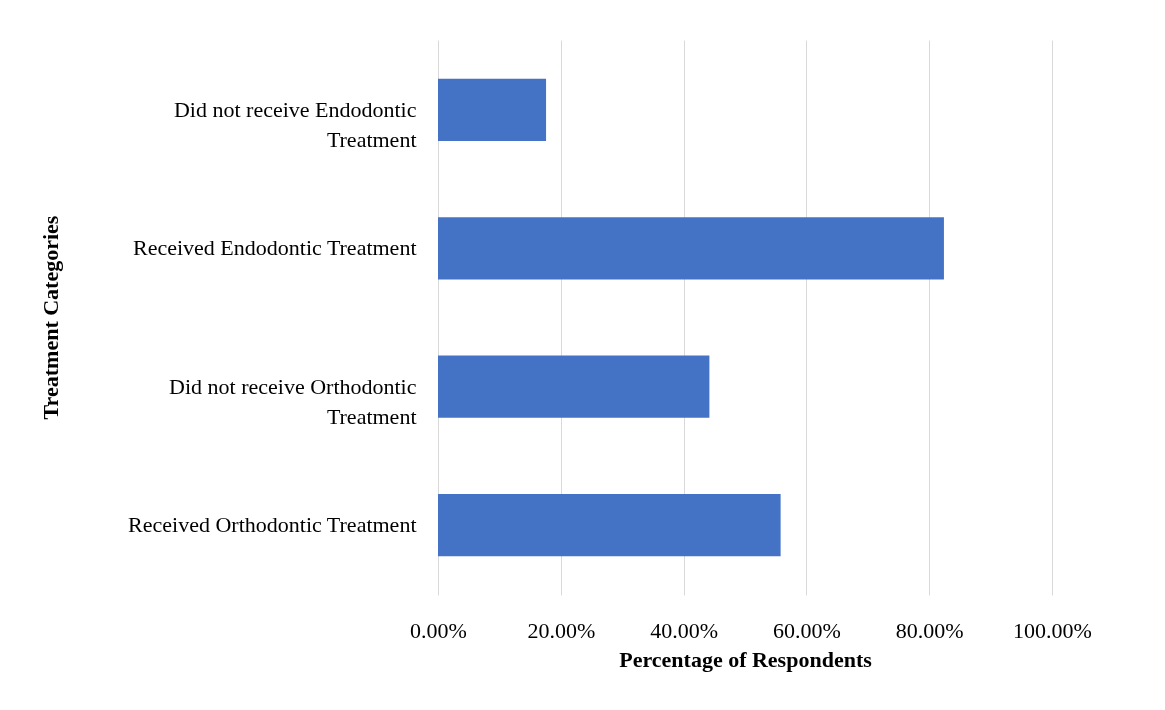 This screenshot has width=1165, height=710. What do you see at coordinates (438, 630) in the screenshot?
I see `x-tick-label: 0.00%` at bounding box center [438, 630].